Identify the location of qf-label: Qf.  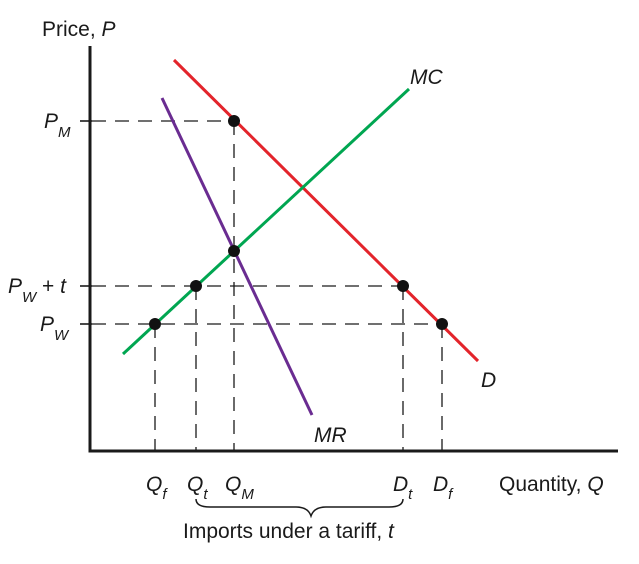
(157, 488).